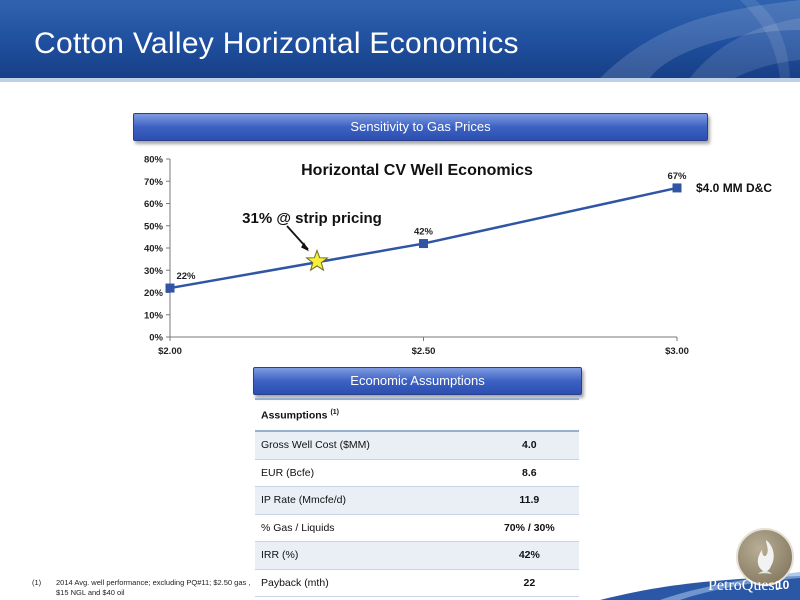 The width and height of the screenshot is (800, 600). I want to click on assumption-label: Payback (mth), so click(295, 582).